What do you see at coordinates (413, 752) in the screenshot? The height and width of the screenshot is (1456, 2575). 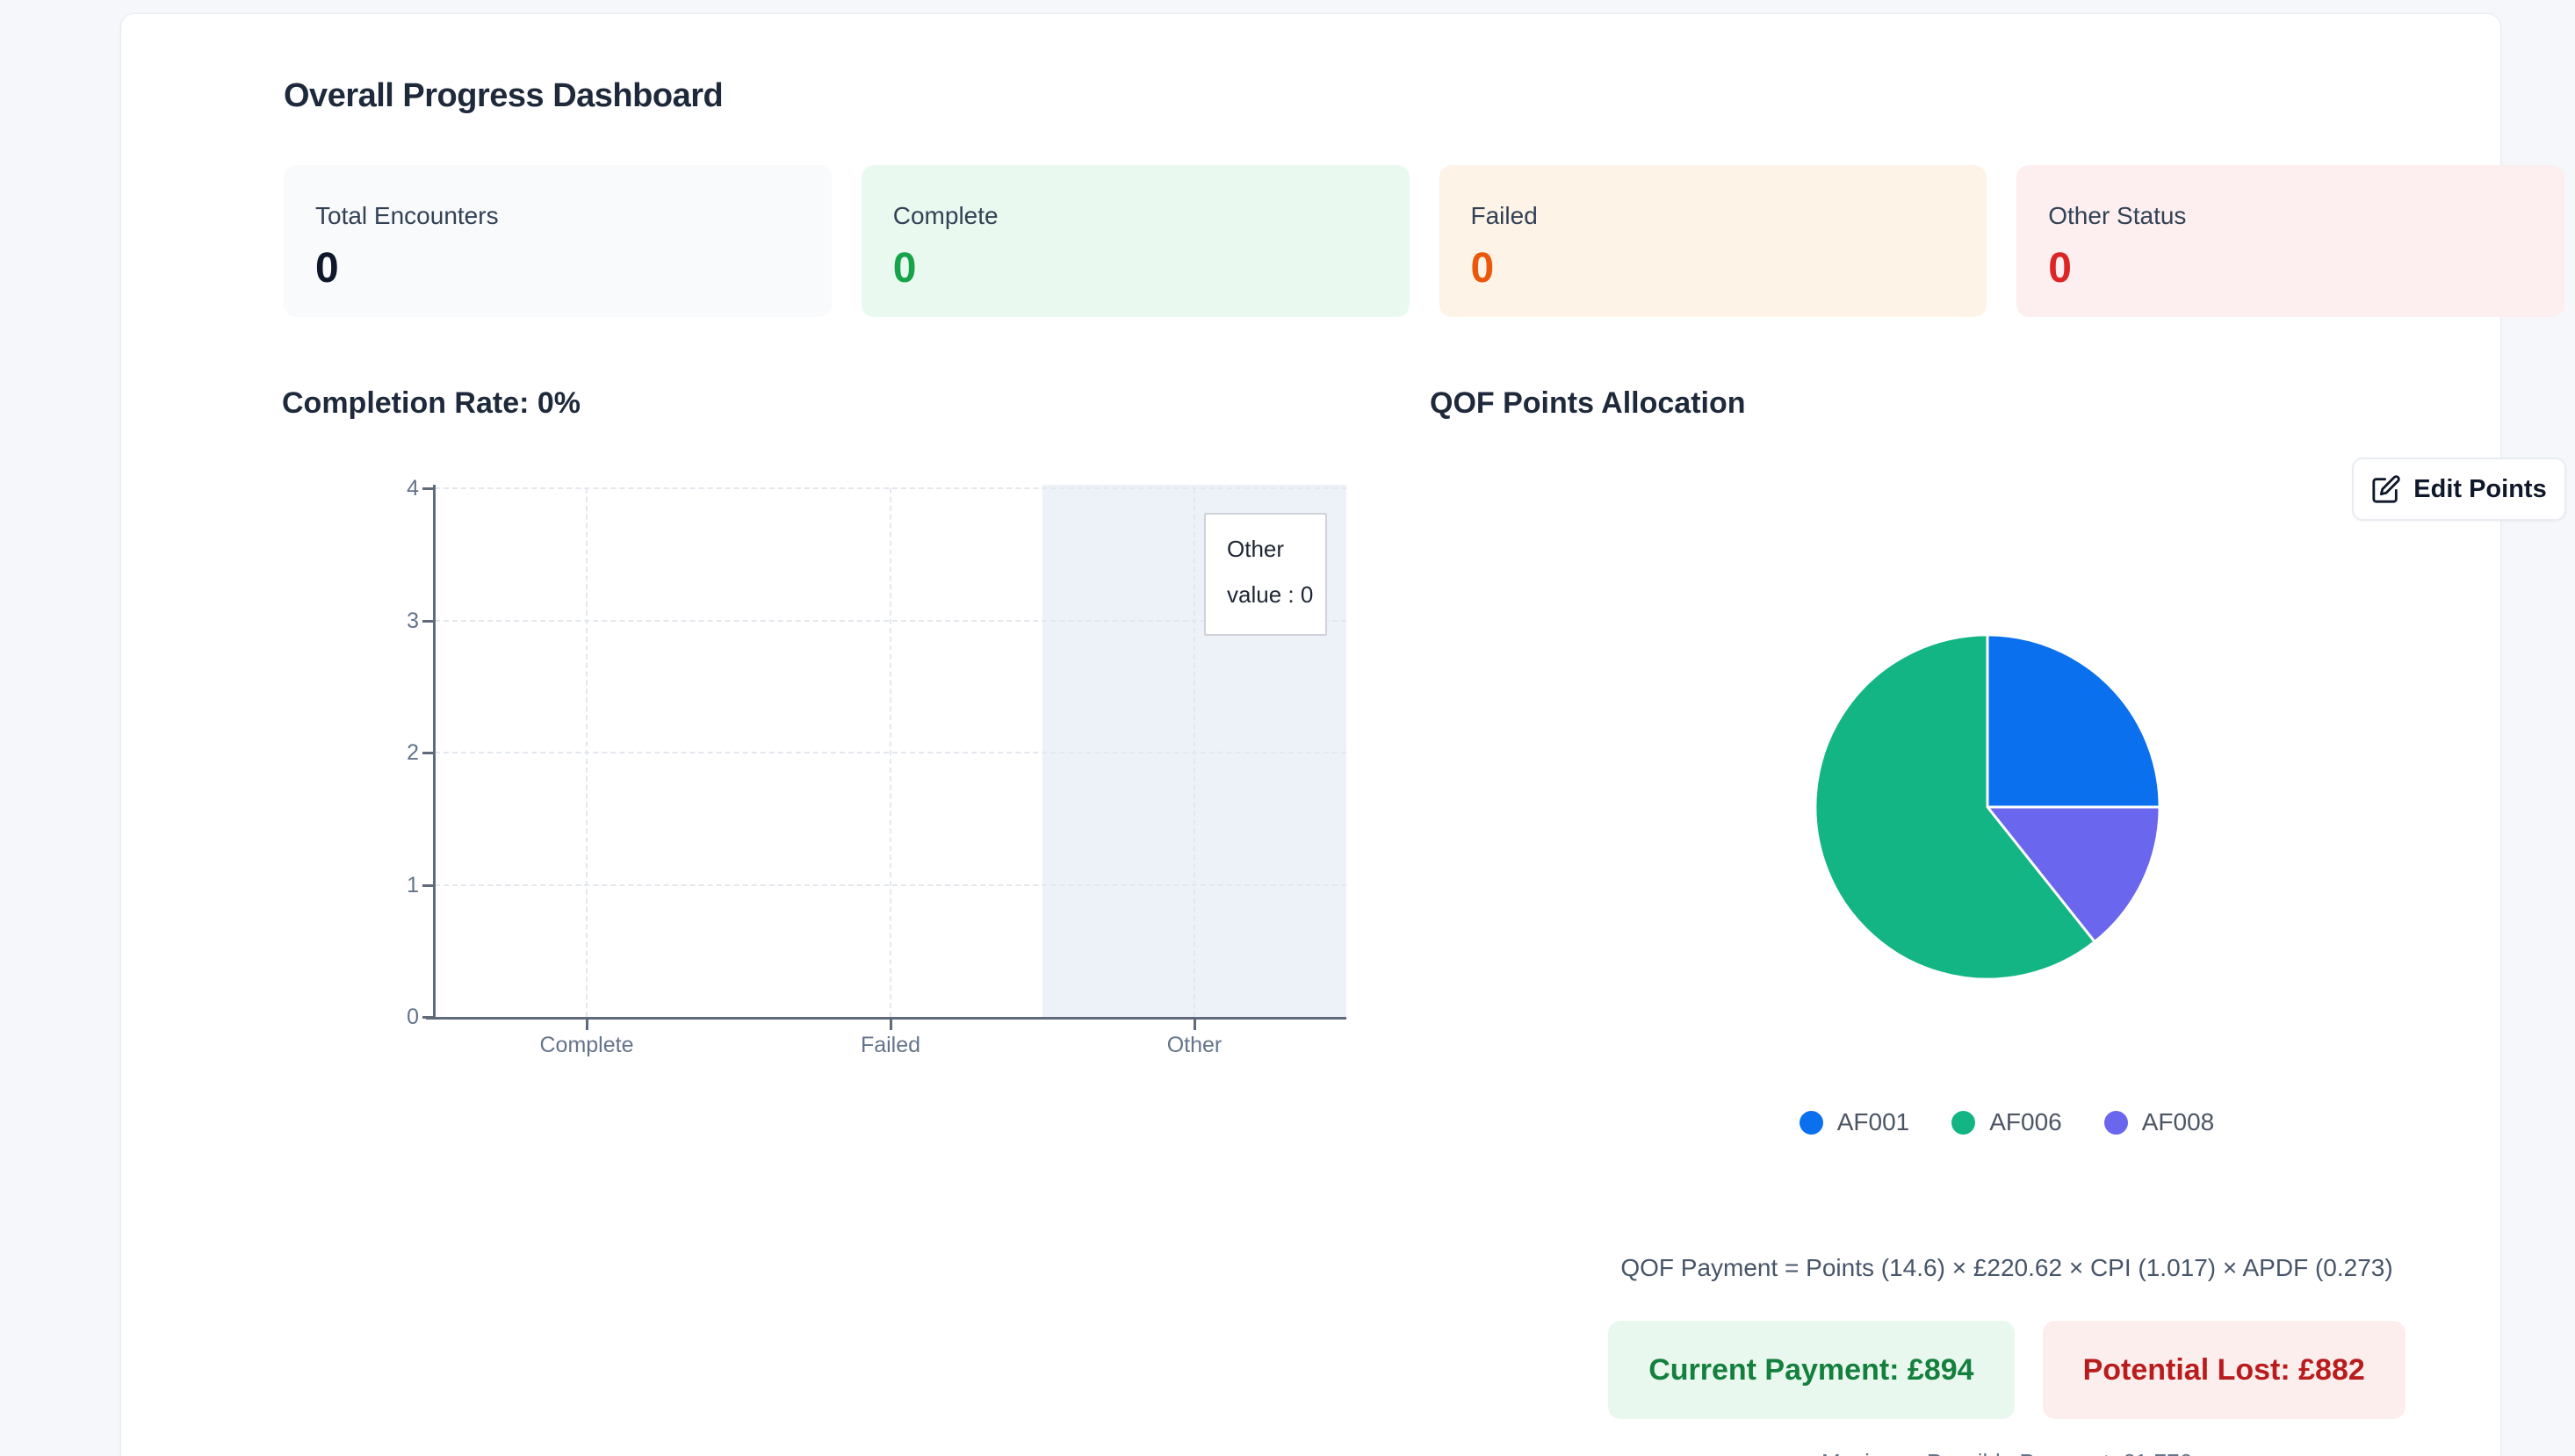 I see `y-axis-tick-label: 2` at bounding box center [413, 752].